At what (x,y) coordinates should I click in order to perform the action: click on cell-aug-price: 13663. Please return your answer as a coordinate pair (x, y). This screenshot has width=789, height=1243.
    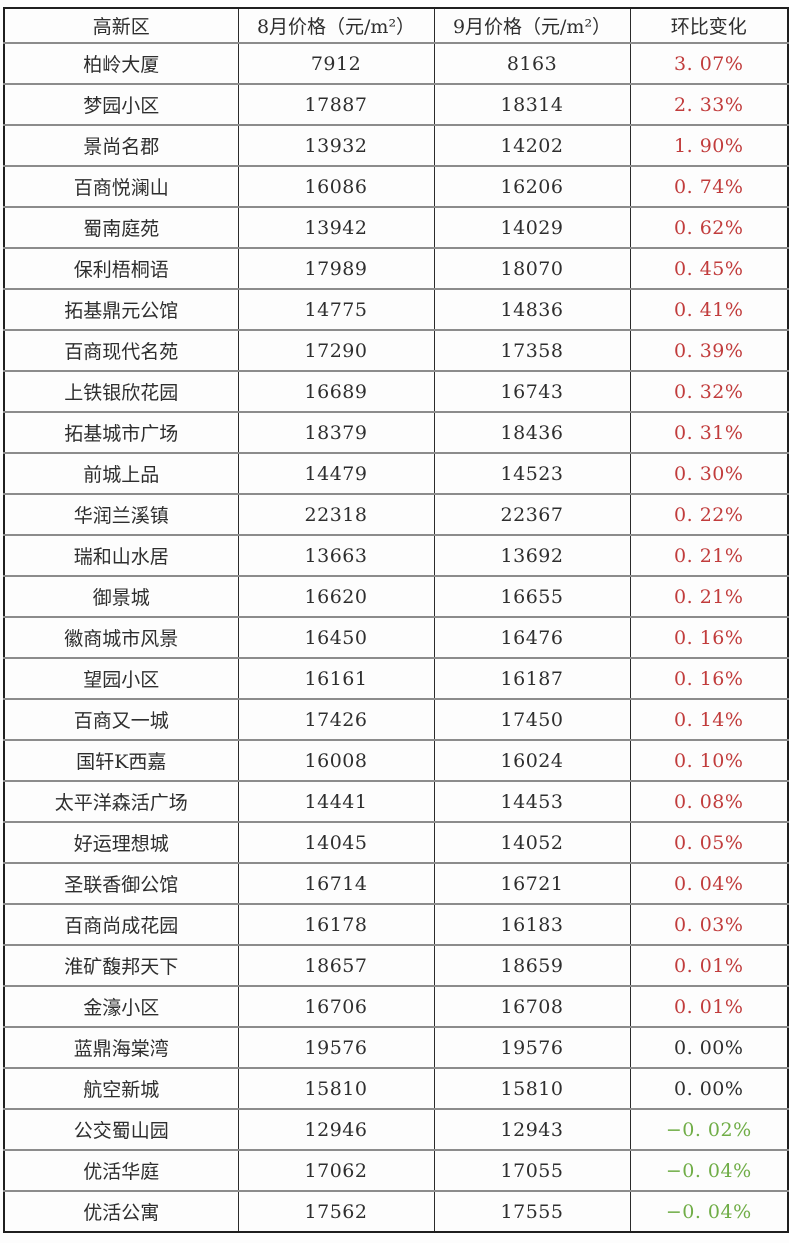
    Looking at the image, I should click on (335, 555).